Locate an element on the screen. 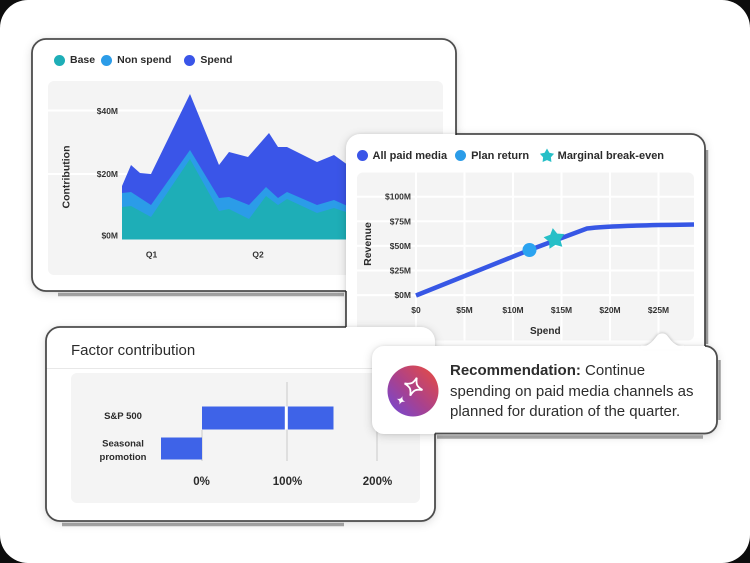 This screenshot has width=750, height=563. svg-text: $100M is located at coordinates (398, 197).